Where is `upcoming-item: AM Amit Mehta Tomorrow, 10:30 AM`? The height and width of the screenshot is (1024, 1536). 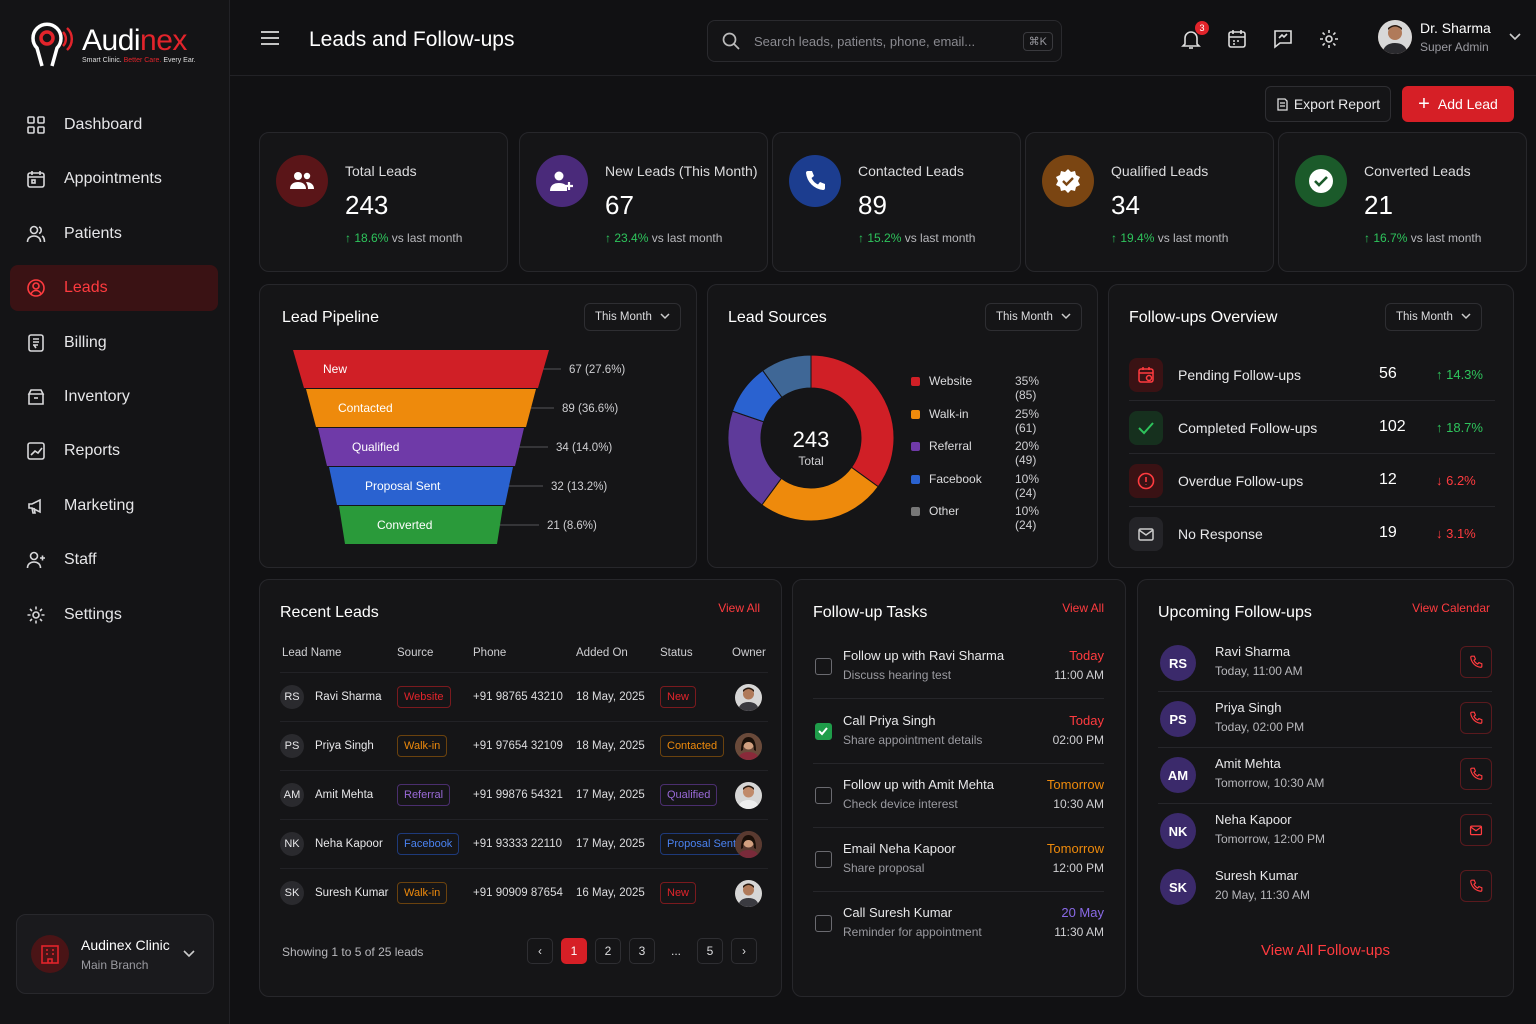
upcoming-item: AM Amit Mehta Tomorrow, 10:30 AM is located at coordinates (1325, 776).